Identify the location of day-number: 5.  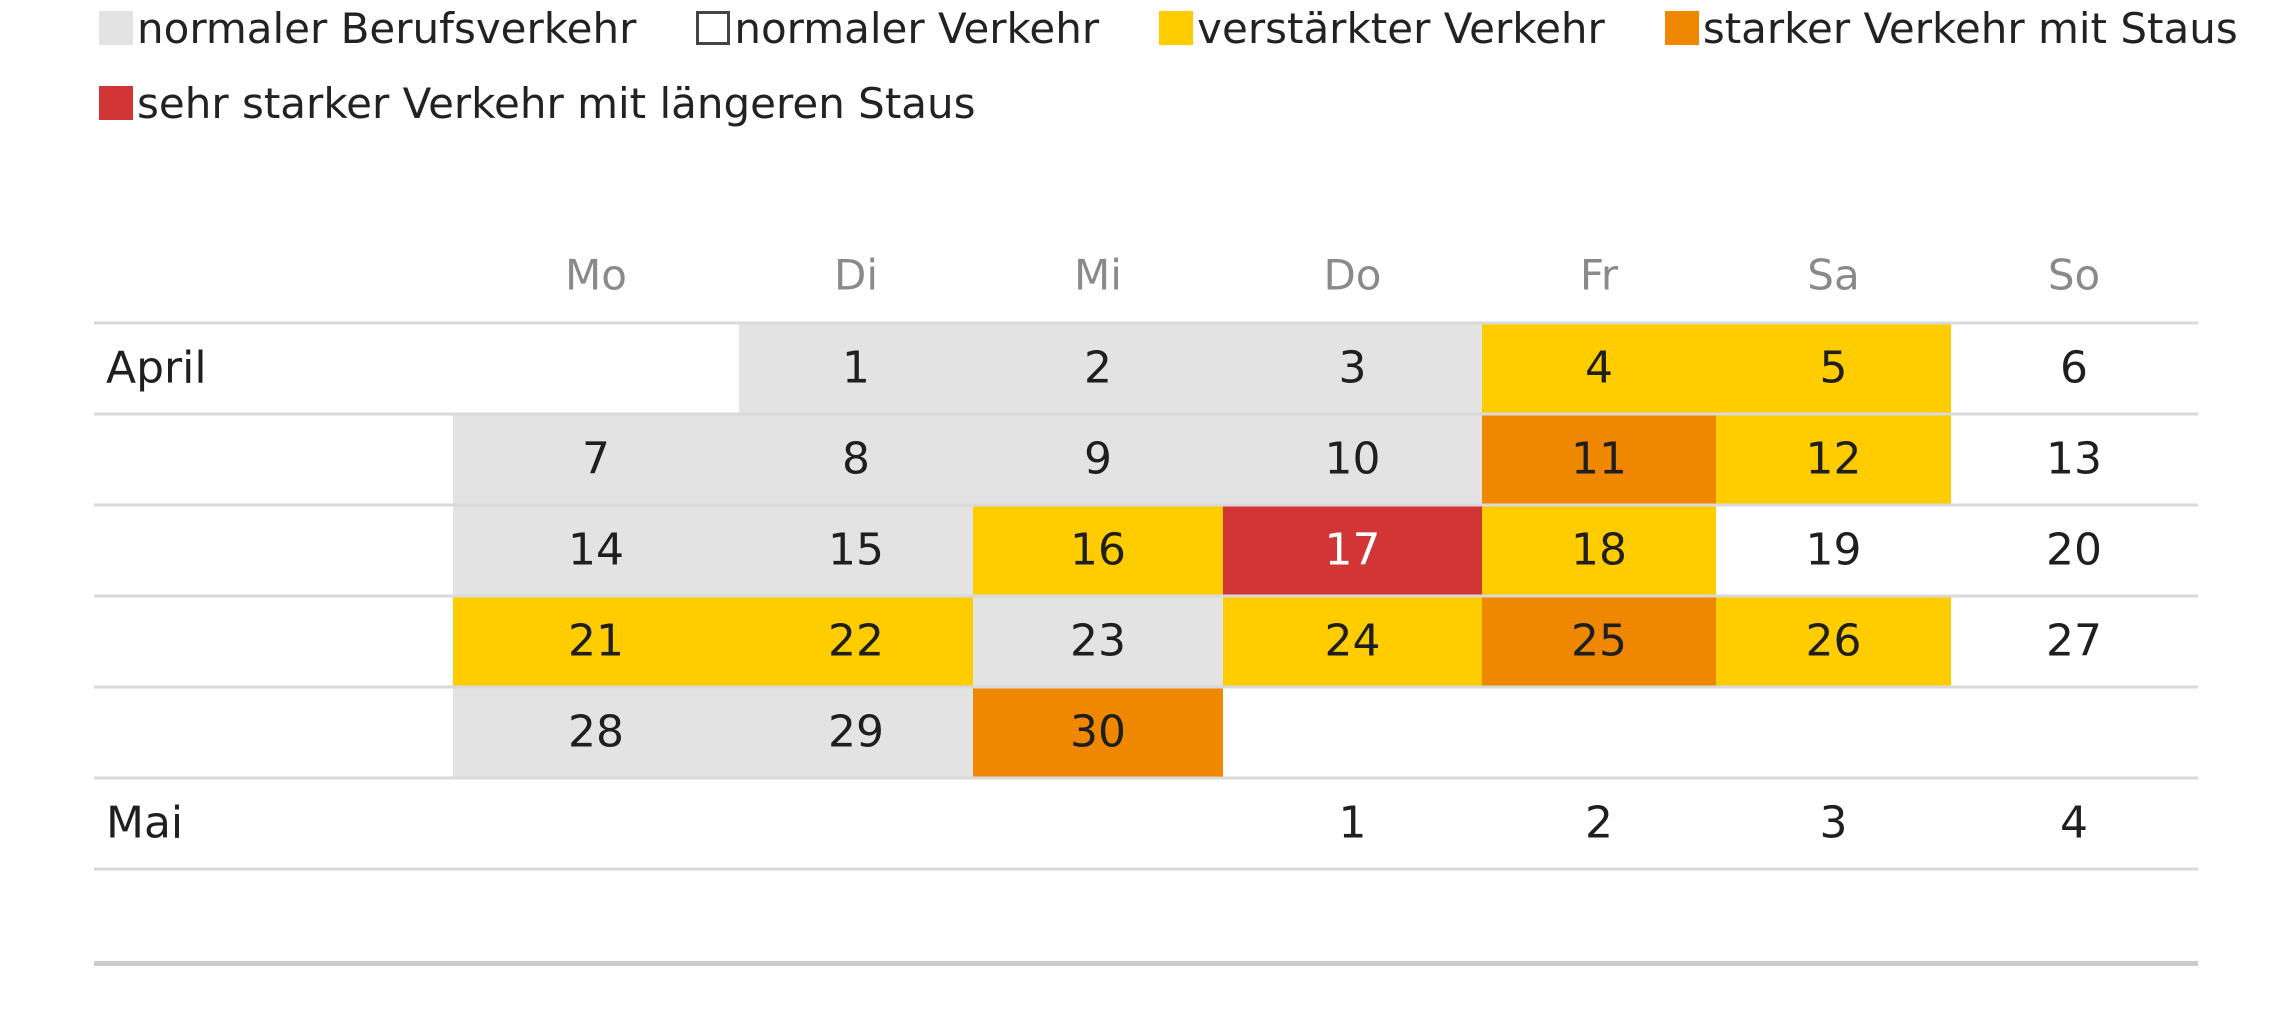
(1834, 368).